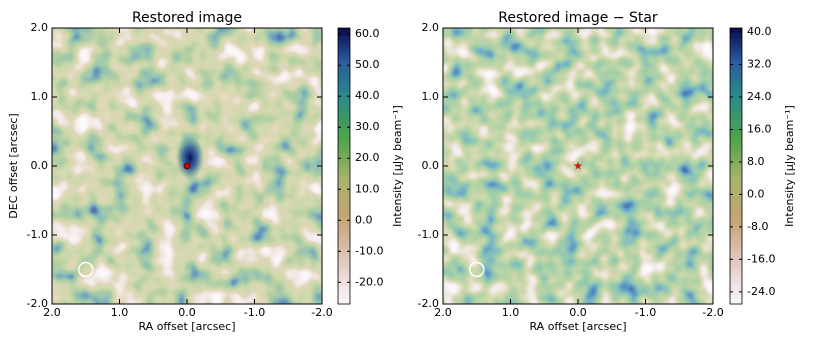 The height and width of the screenshot is (344, 830). What do you see at coordinates (367, 64) in the screenshot?
I see `colorbar-tick-label: 50.0` at bounding box center [367, 64].